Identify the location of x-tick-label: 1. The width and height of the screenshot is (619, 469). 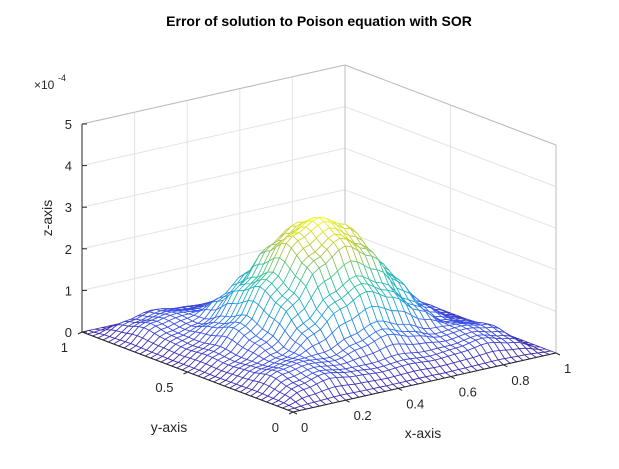
(567, 368).